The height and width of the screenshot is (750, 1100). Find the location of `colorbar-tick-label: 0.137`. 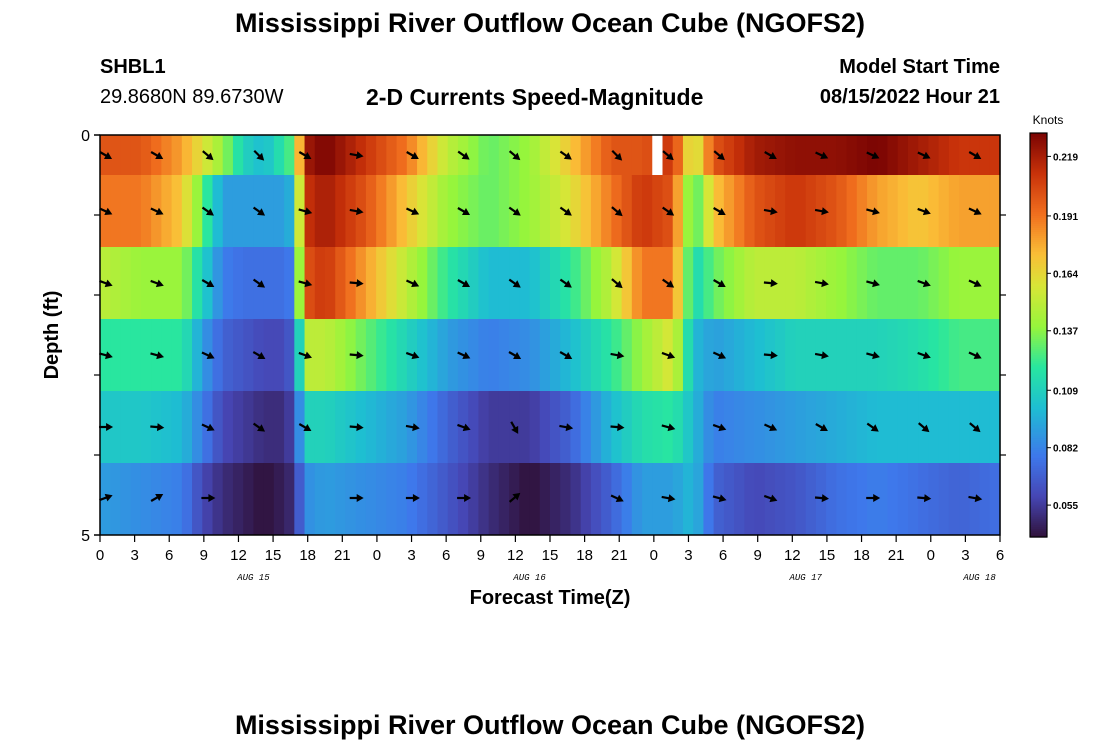

colorbar-tick-label: 0.137 is located at coordinates (1065, 332).